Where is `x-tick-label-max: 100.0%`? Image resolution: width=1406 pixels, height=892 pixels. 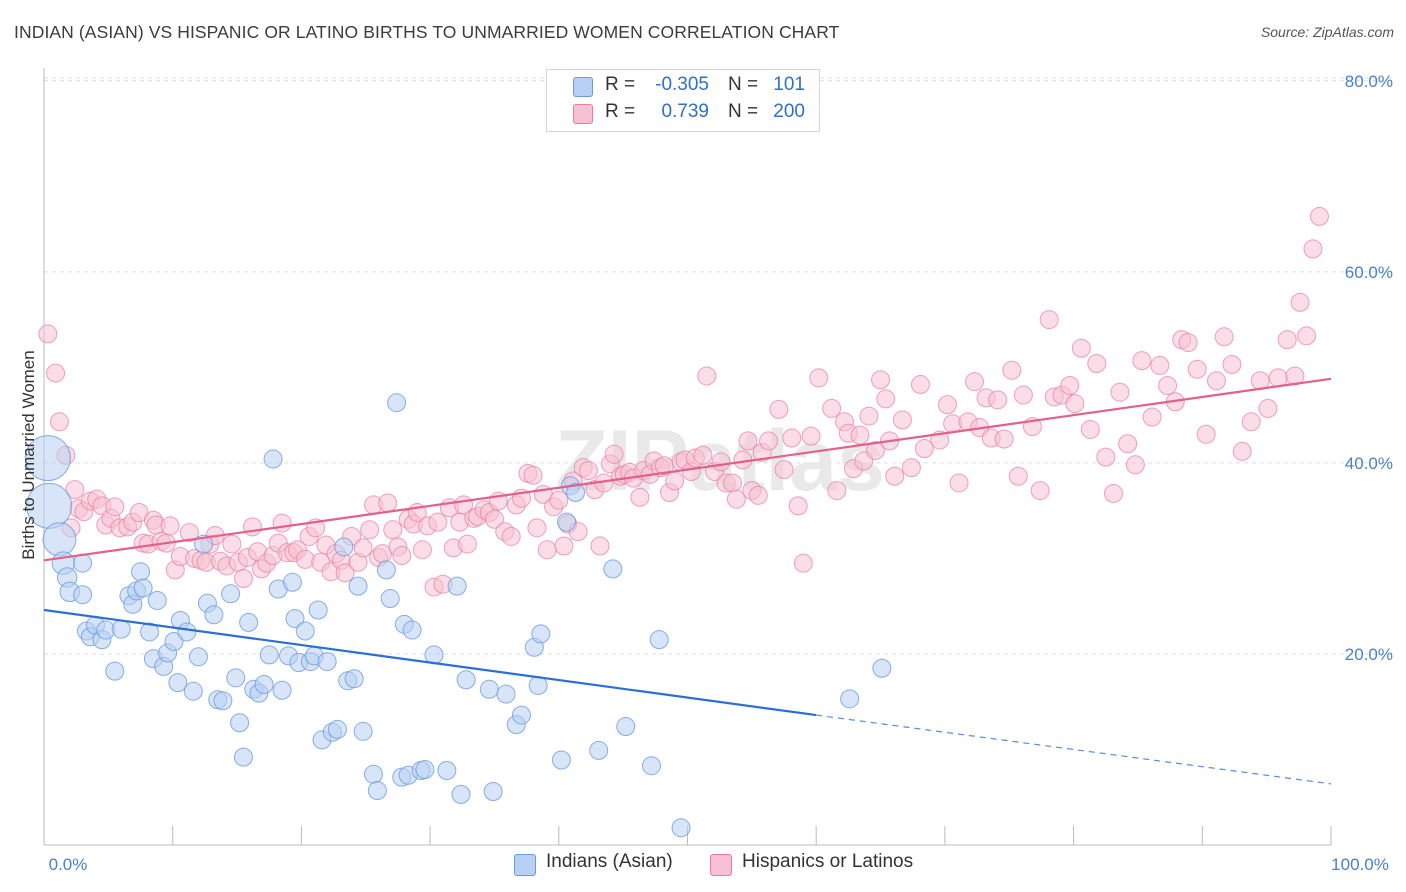
x-tick-label-max: 100.0% is located at coordinates (1360, 864).